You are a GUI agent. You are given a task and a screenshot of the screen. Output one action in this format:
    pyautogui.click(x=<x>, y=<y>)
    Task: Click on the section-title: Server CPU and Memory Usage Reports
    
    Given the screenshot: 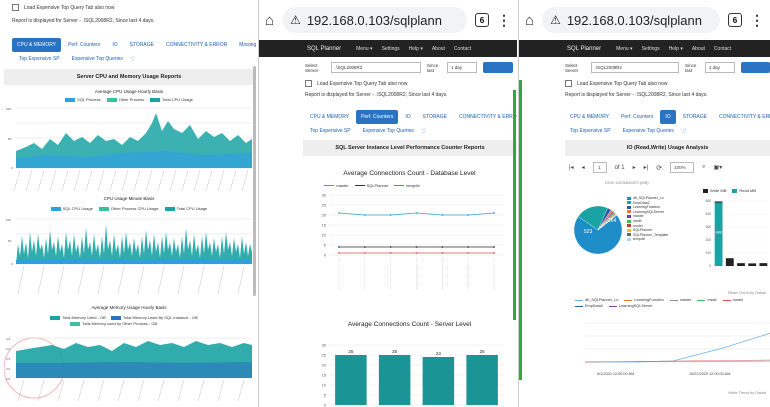 What is the action you would take?
    pyautogui.click(x=129, y=77)
    